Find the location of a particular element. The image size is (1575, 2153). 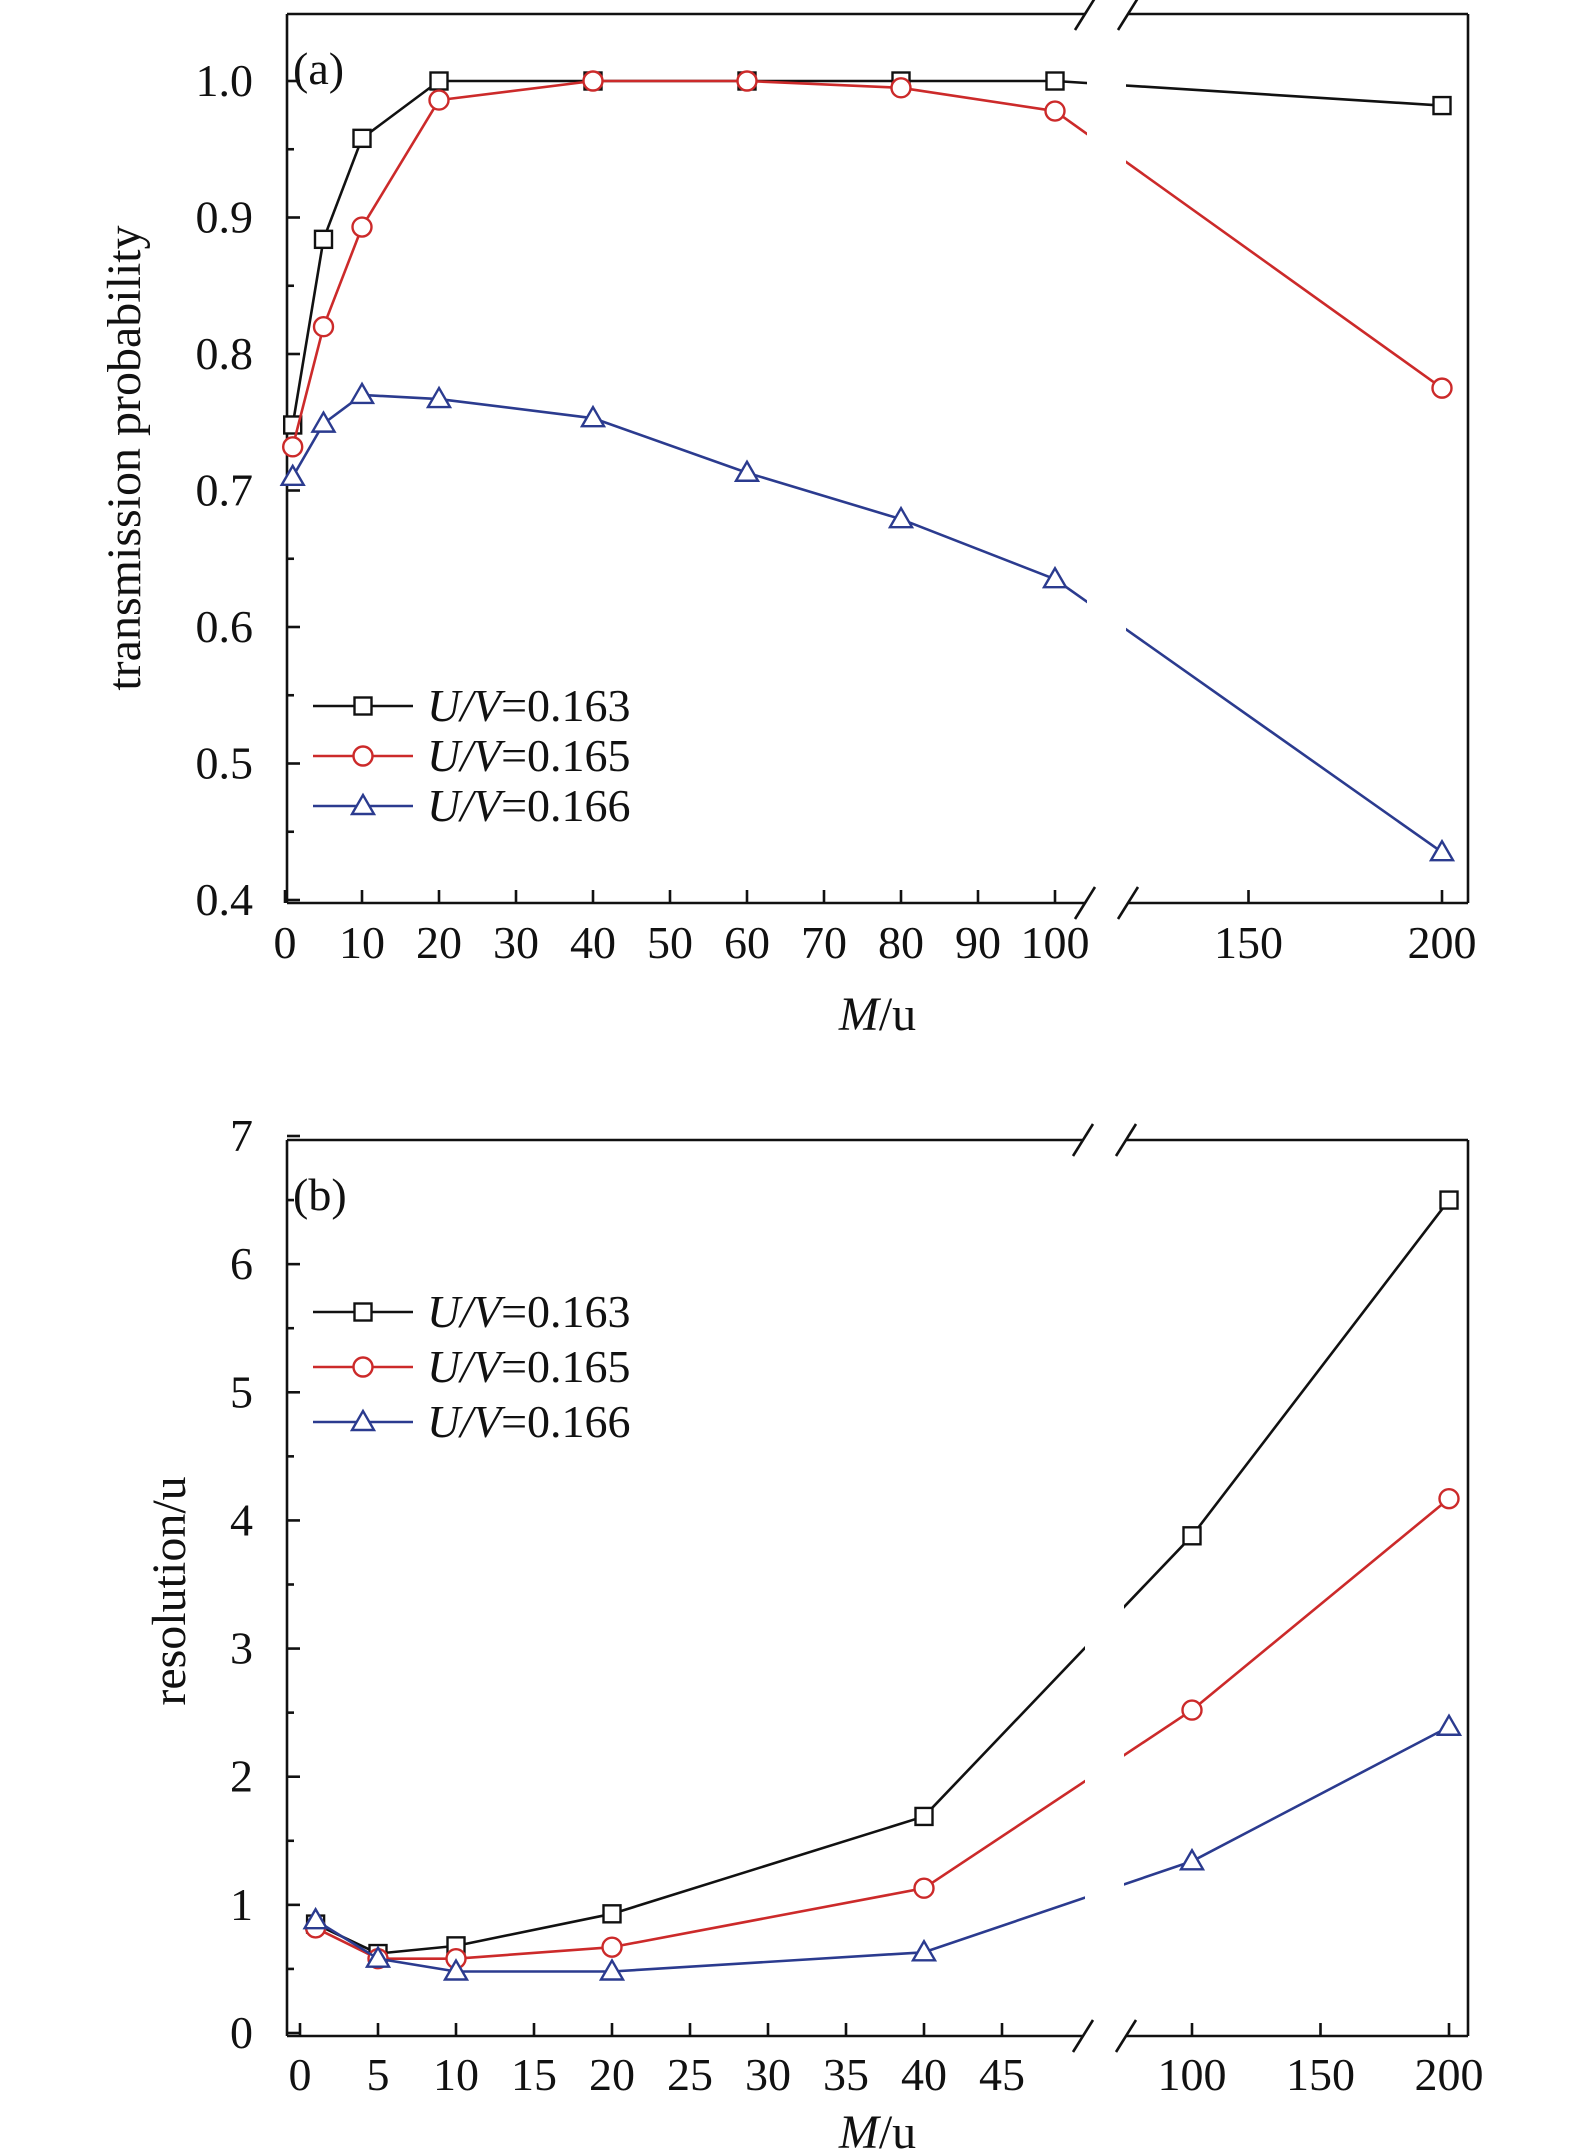

x-axis-title: M/u is located at coordinates (877, 1014).